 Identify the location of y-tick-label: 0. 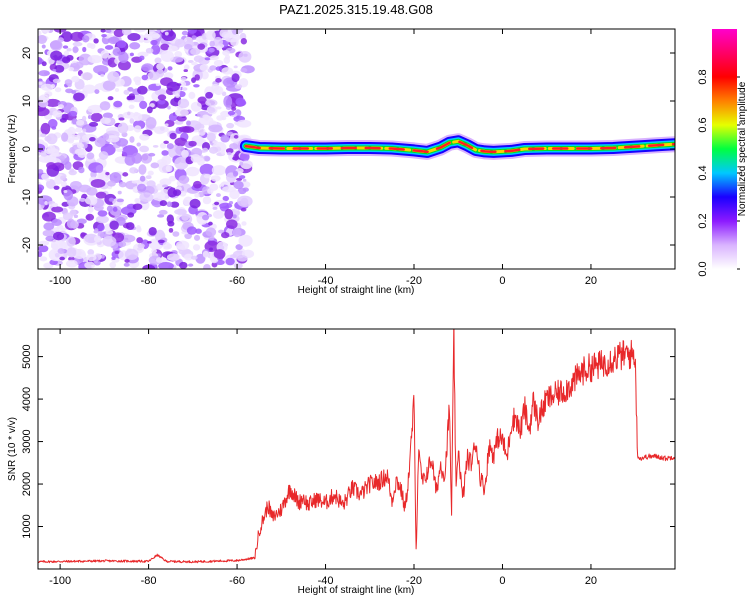
(27, 149).